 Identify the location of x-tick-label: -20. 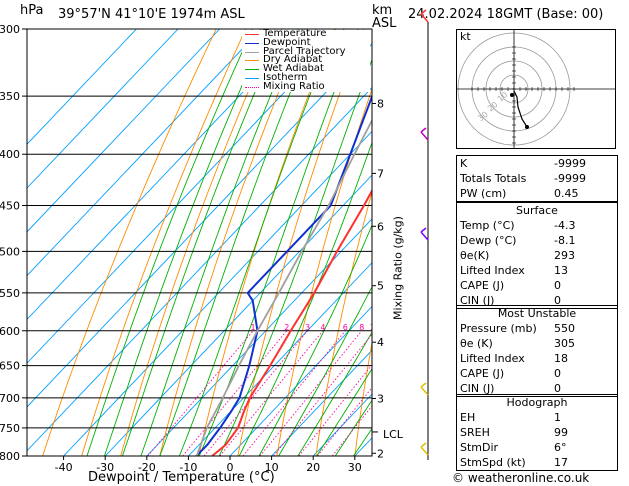
(147, 467).